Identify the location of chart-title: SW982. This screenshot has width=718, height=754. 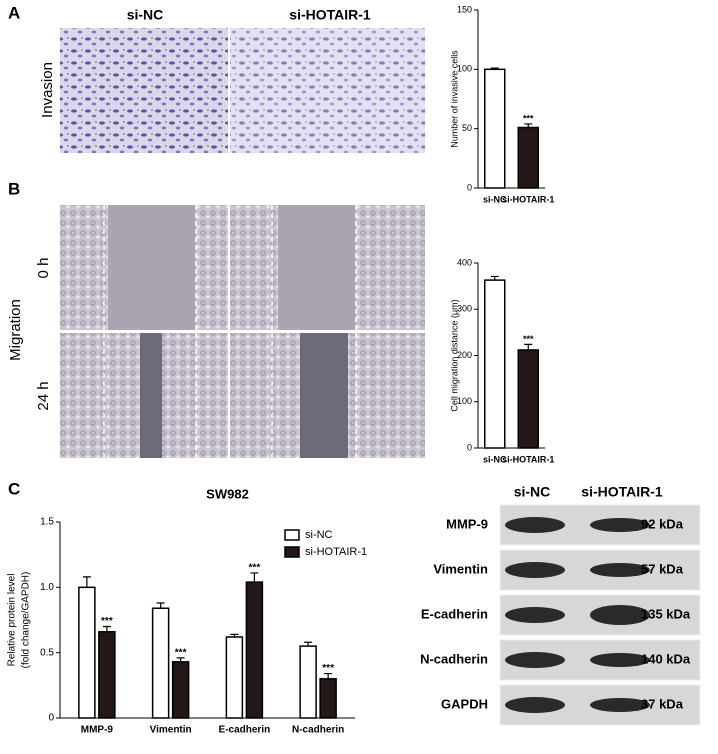
(227, 493).